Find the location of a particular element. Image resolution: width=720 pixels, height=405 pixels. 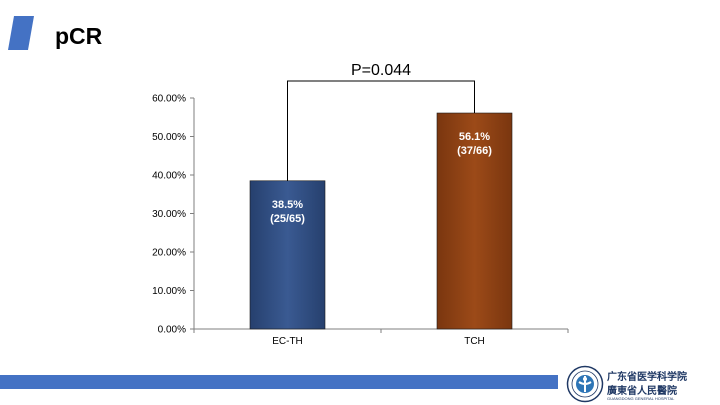

y-tick-label: 10.00% is located at coordinates (169, 291).